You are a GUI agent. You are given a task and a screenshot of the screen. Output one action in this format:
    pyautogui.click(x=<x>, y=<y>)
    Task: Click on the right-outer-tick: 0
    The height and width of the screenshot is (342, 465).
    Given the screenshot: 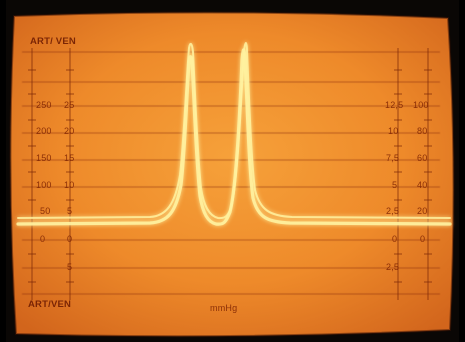 What is the action you would take?
    pyautogui.click(x=423, y=239)
    